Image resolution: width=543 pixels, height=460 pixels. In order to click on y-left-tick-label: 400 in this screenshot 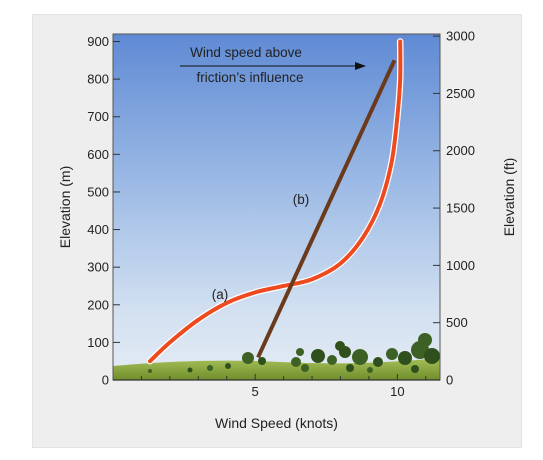, I will do `click(98, 229)`.